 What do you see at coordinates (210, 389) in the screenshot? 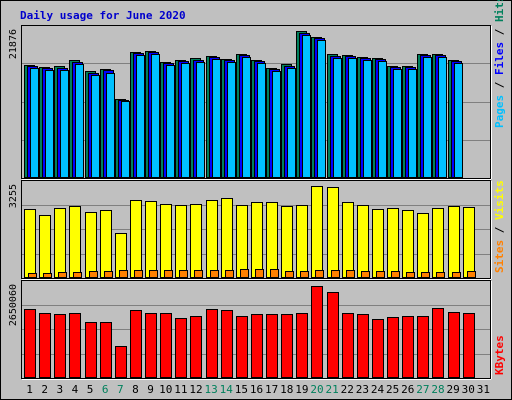
I see `x-tick-label: 13` at bounding box center [210, 389].